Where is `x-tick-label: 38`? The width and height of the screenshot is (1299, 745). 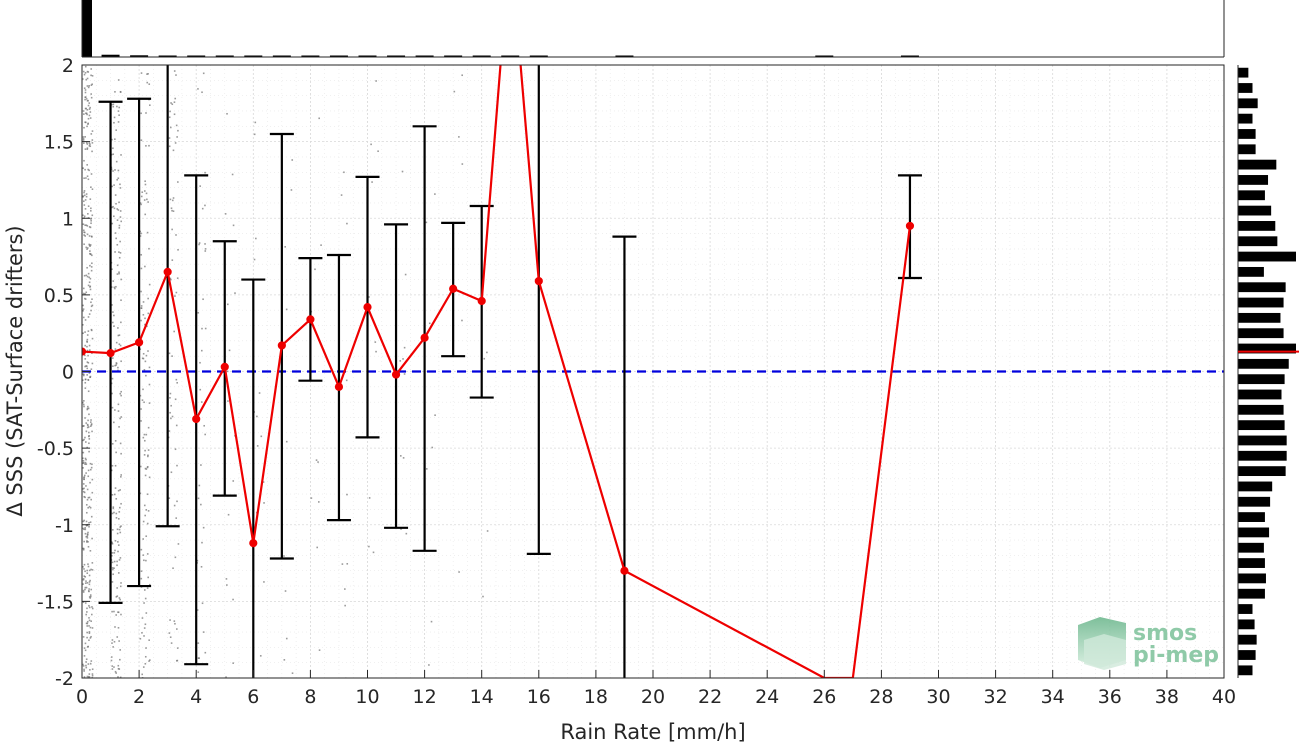
x-tick-label: 38 is located at coordinates (1167, 697).